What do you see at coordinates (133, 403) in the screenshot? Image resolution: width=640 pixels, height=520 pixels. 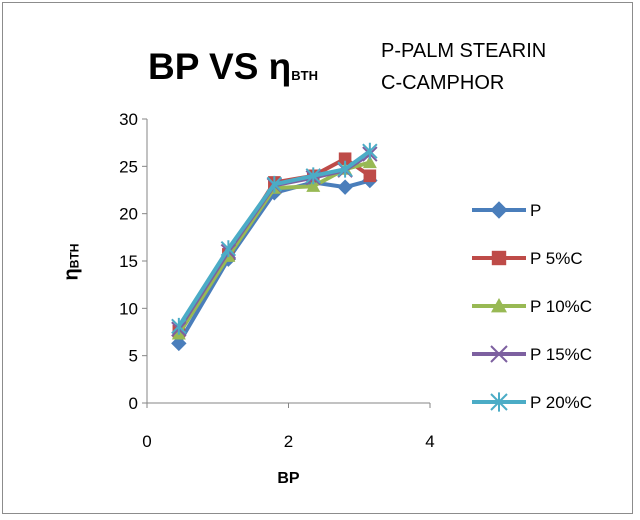 I see `y-tick-label: 0` at bounding box center [133, 403].